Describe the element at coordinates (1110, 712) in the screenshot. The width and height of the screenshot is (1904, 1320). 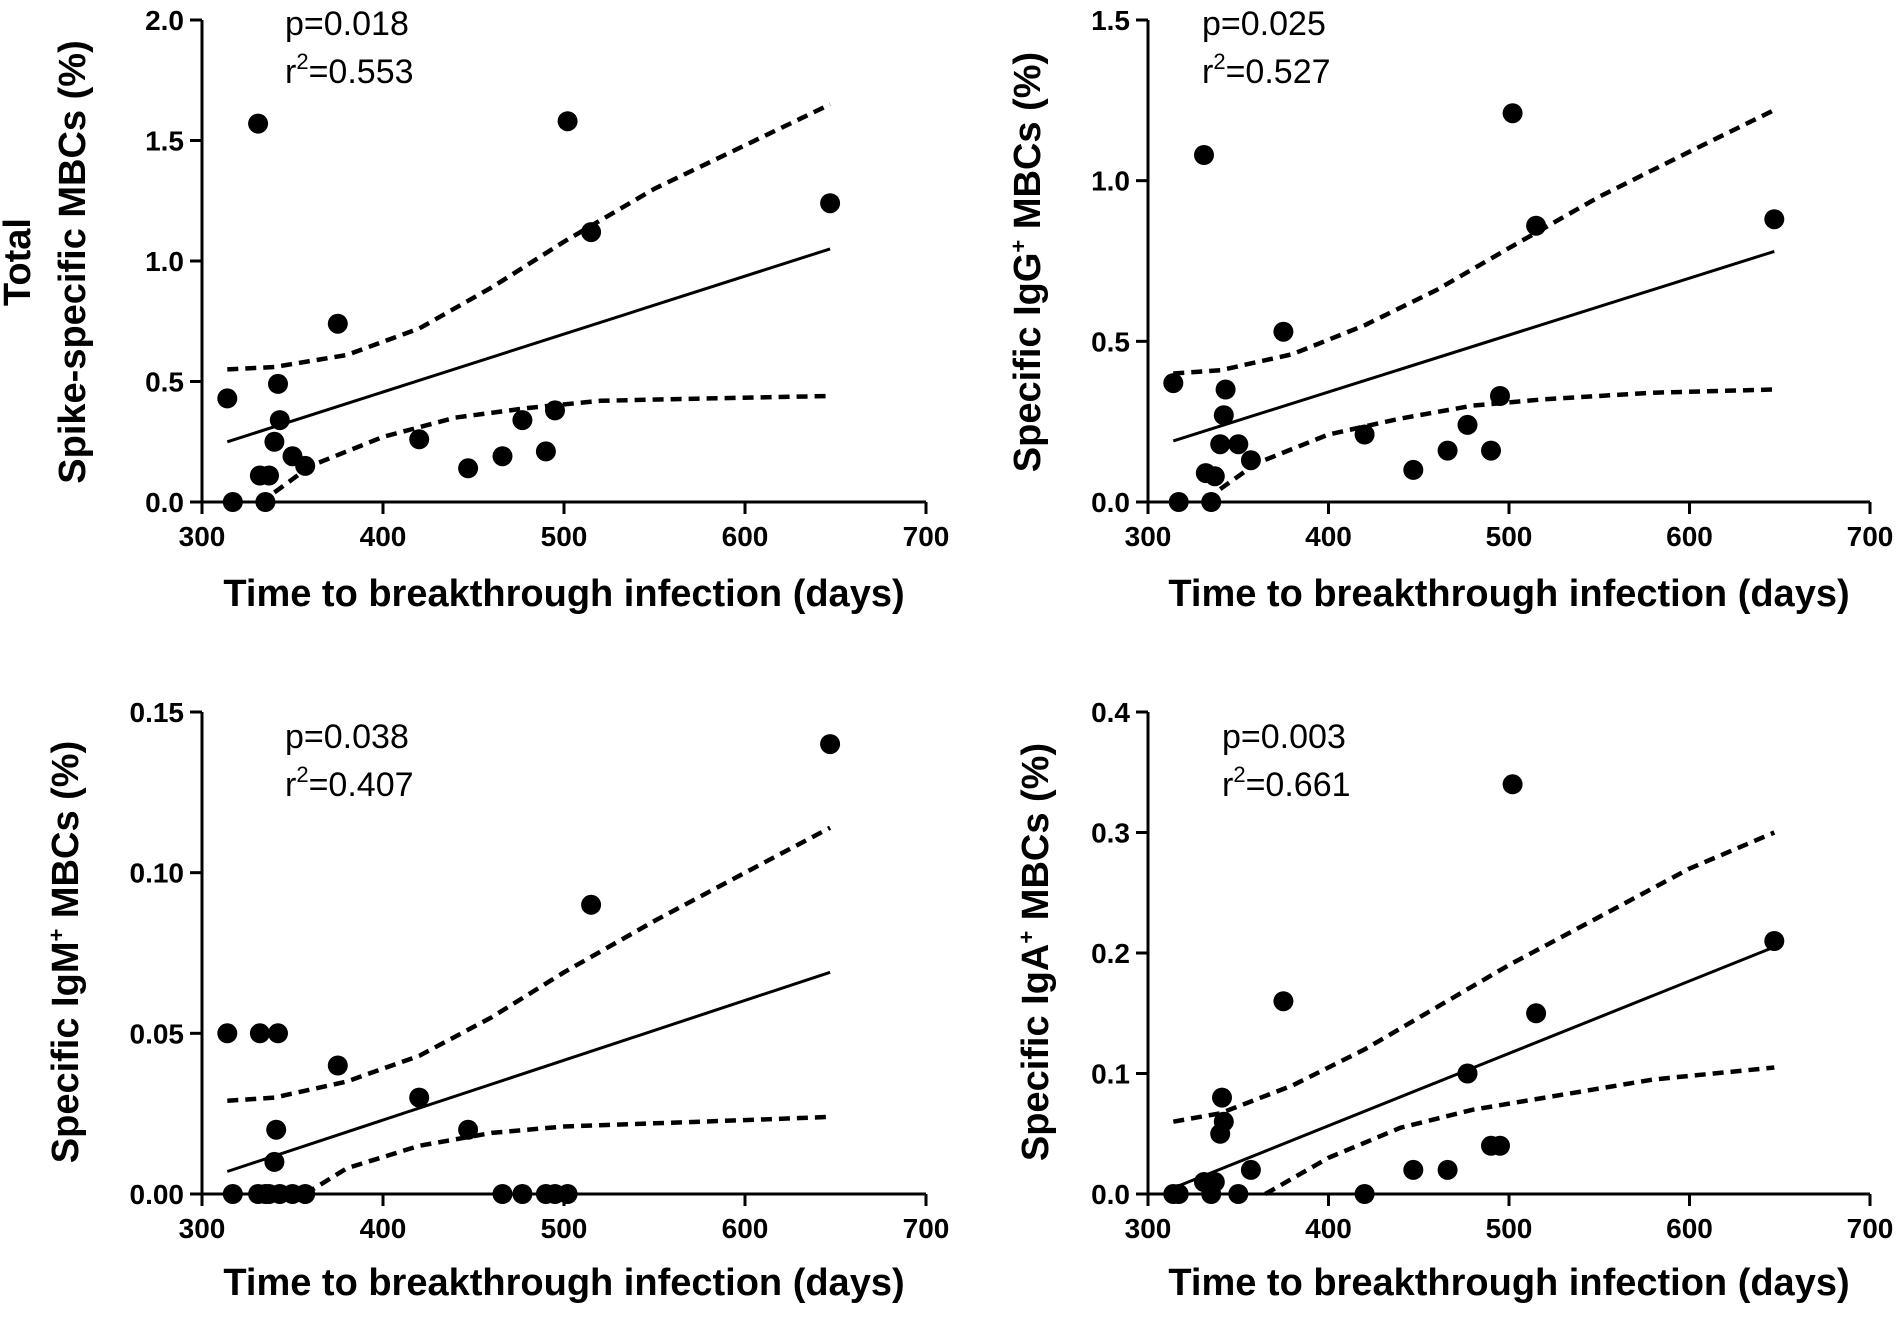
I see `y-tick-label: 0.4` at that location.